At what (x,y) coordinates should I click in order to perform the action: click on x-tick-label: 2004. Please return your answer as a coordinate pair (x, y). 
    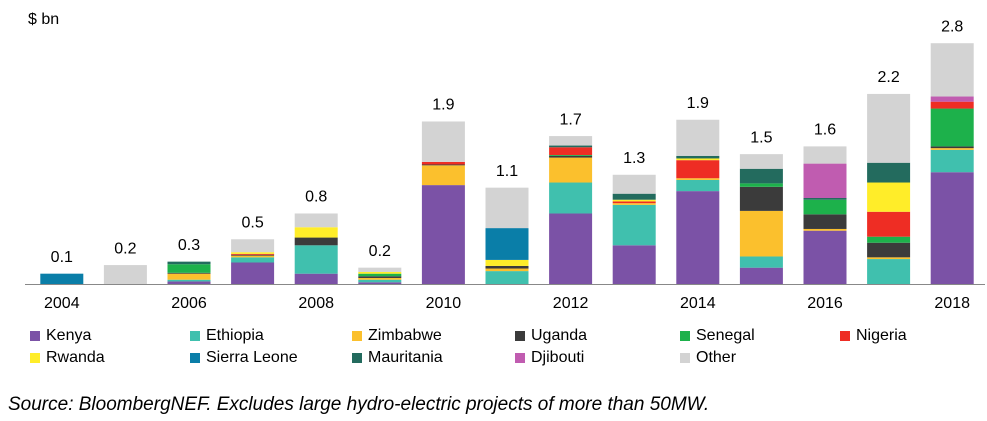
    Looking at the image, I should click on (62, 303).